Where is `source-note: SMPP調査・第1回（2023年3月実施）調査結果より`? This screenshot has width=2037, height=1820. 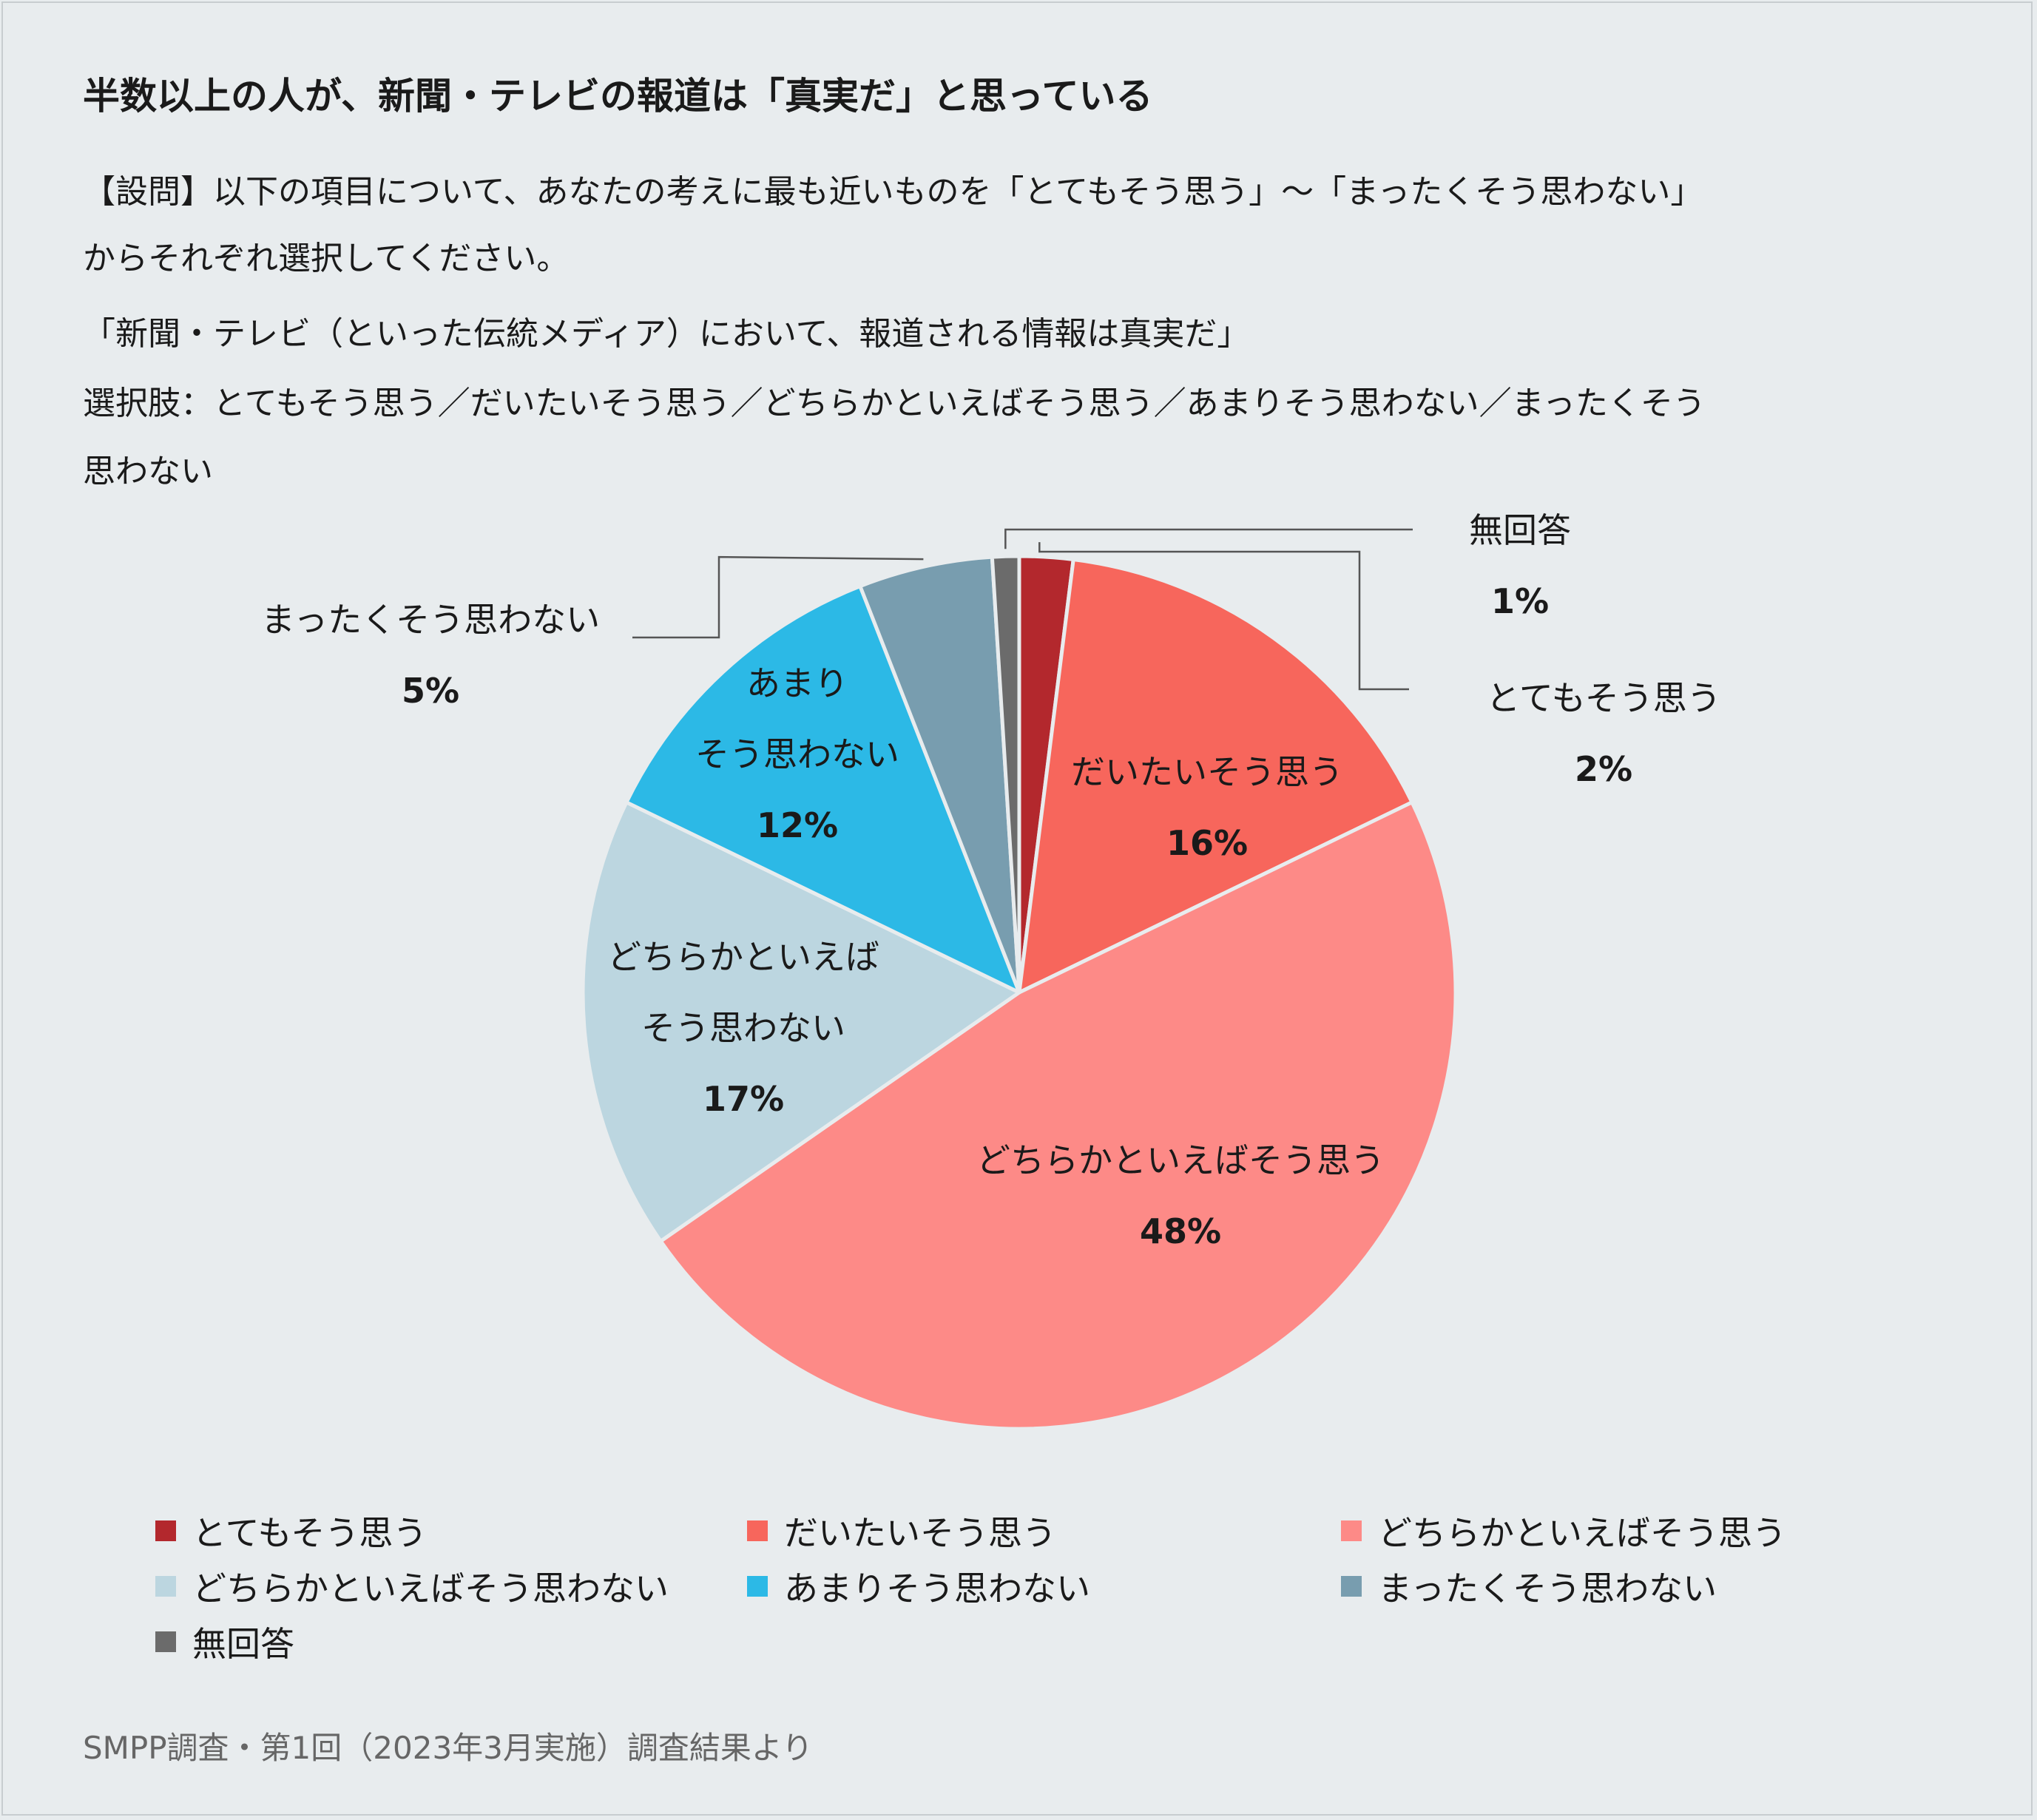
source-note: SMPP調査・第1回（2023年3月実施）調査結果より is located at coordinates (448, 1748).